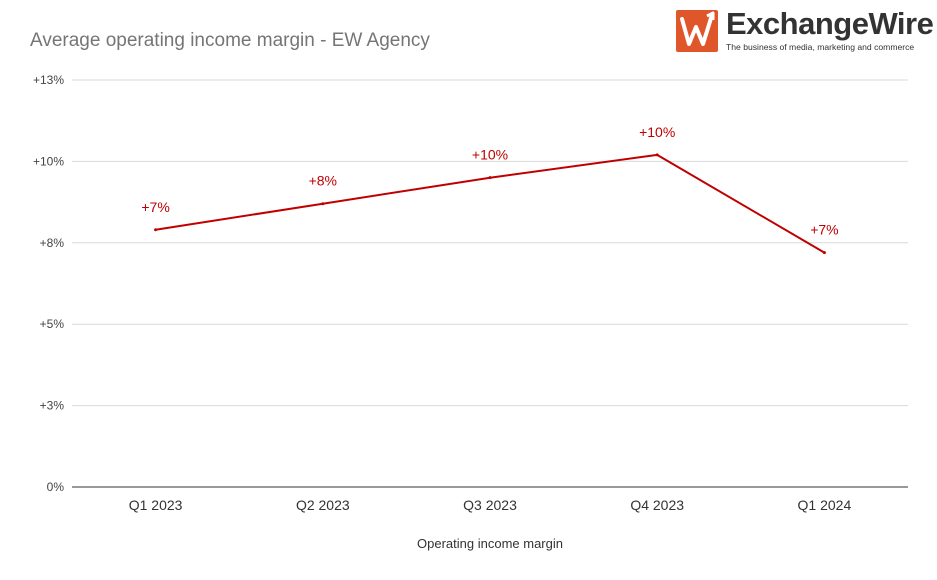 This screenshot has height=580, width=937. I want to click on series-line, so click(490, 203).